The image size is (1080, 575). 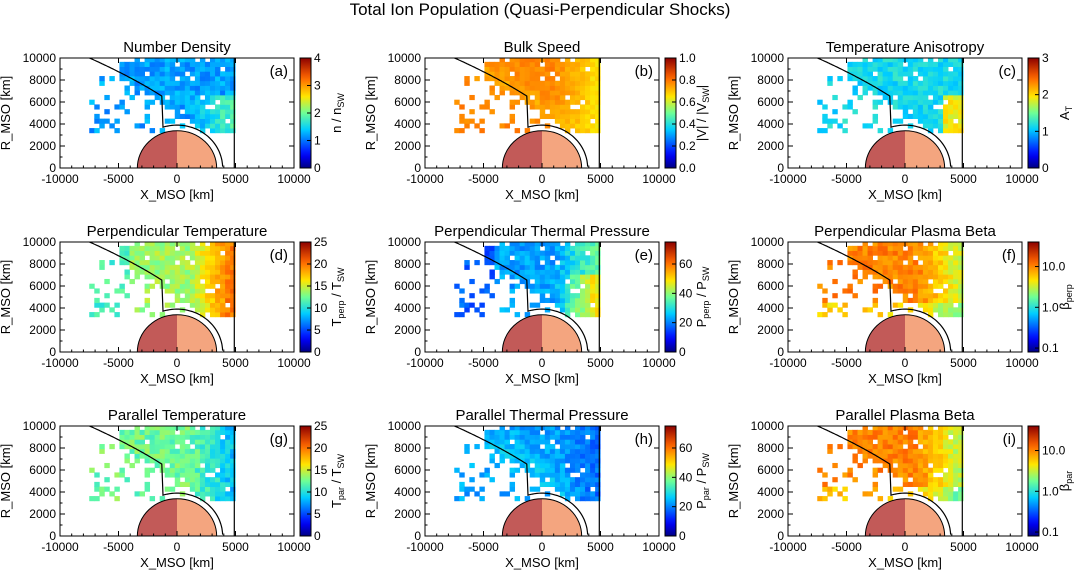 What do you see at coordinates (541, 415) in the screenshot?
I see `panel-title: Parallel Thermal Pressure` at bounding box center [541, 415].